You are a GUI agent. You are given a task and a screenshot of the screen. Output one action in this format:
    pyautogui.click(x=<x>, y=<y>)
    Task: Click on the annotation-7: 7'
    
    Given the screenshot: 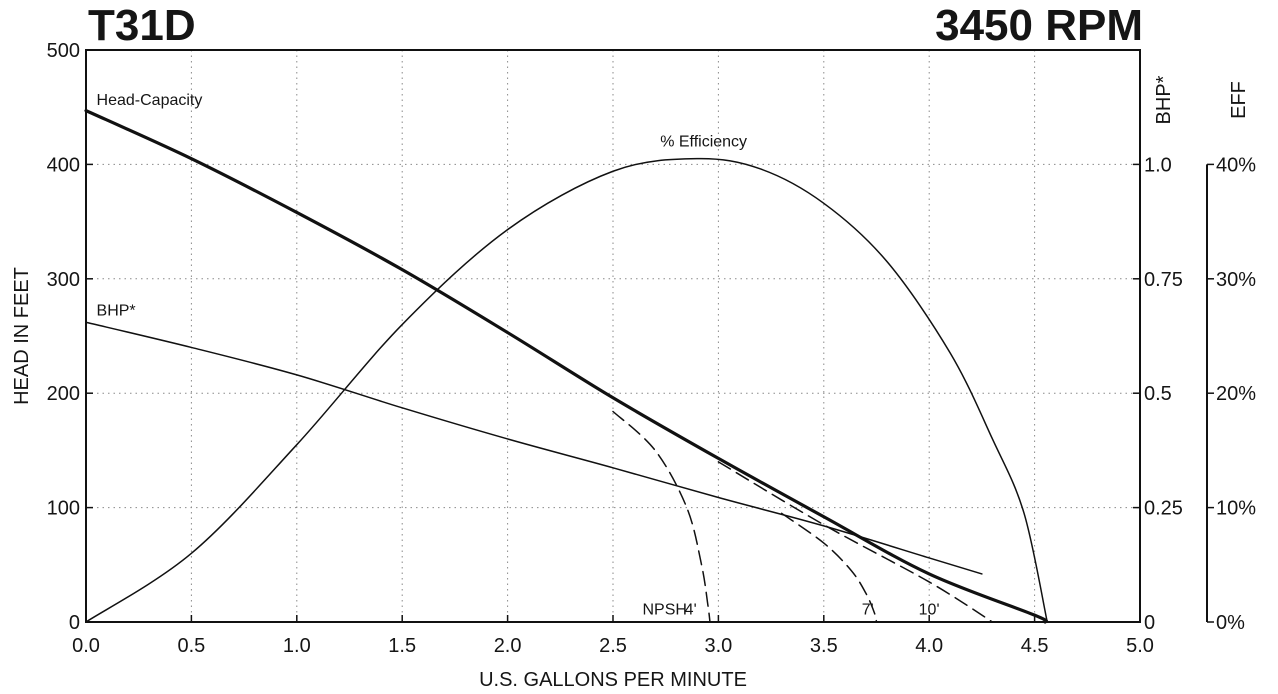 What is the action you would take?
    pyautogui.click(x=868, y=609)
    